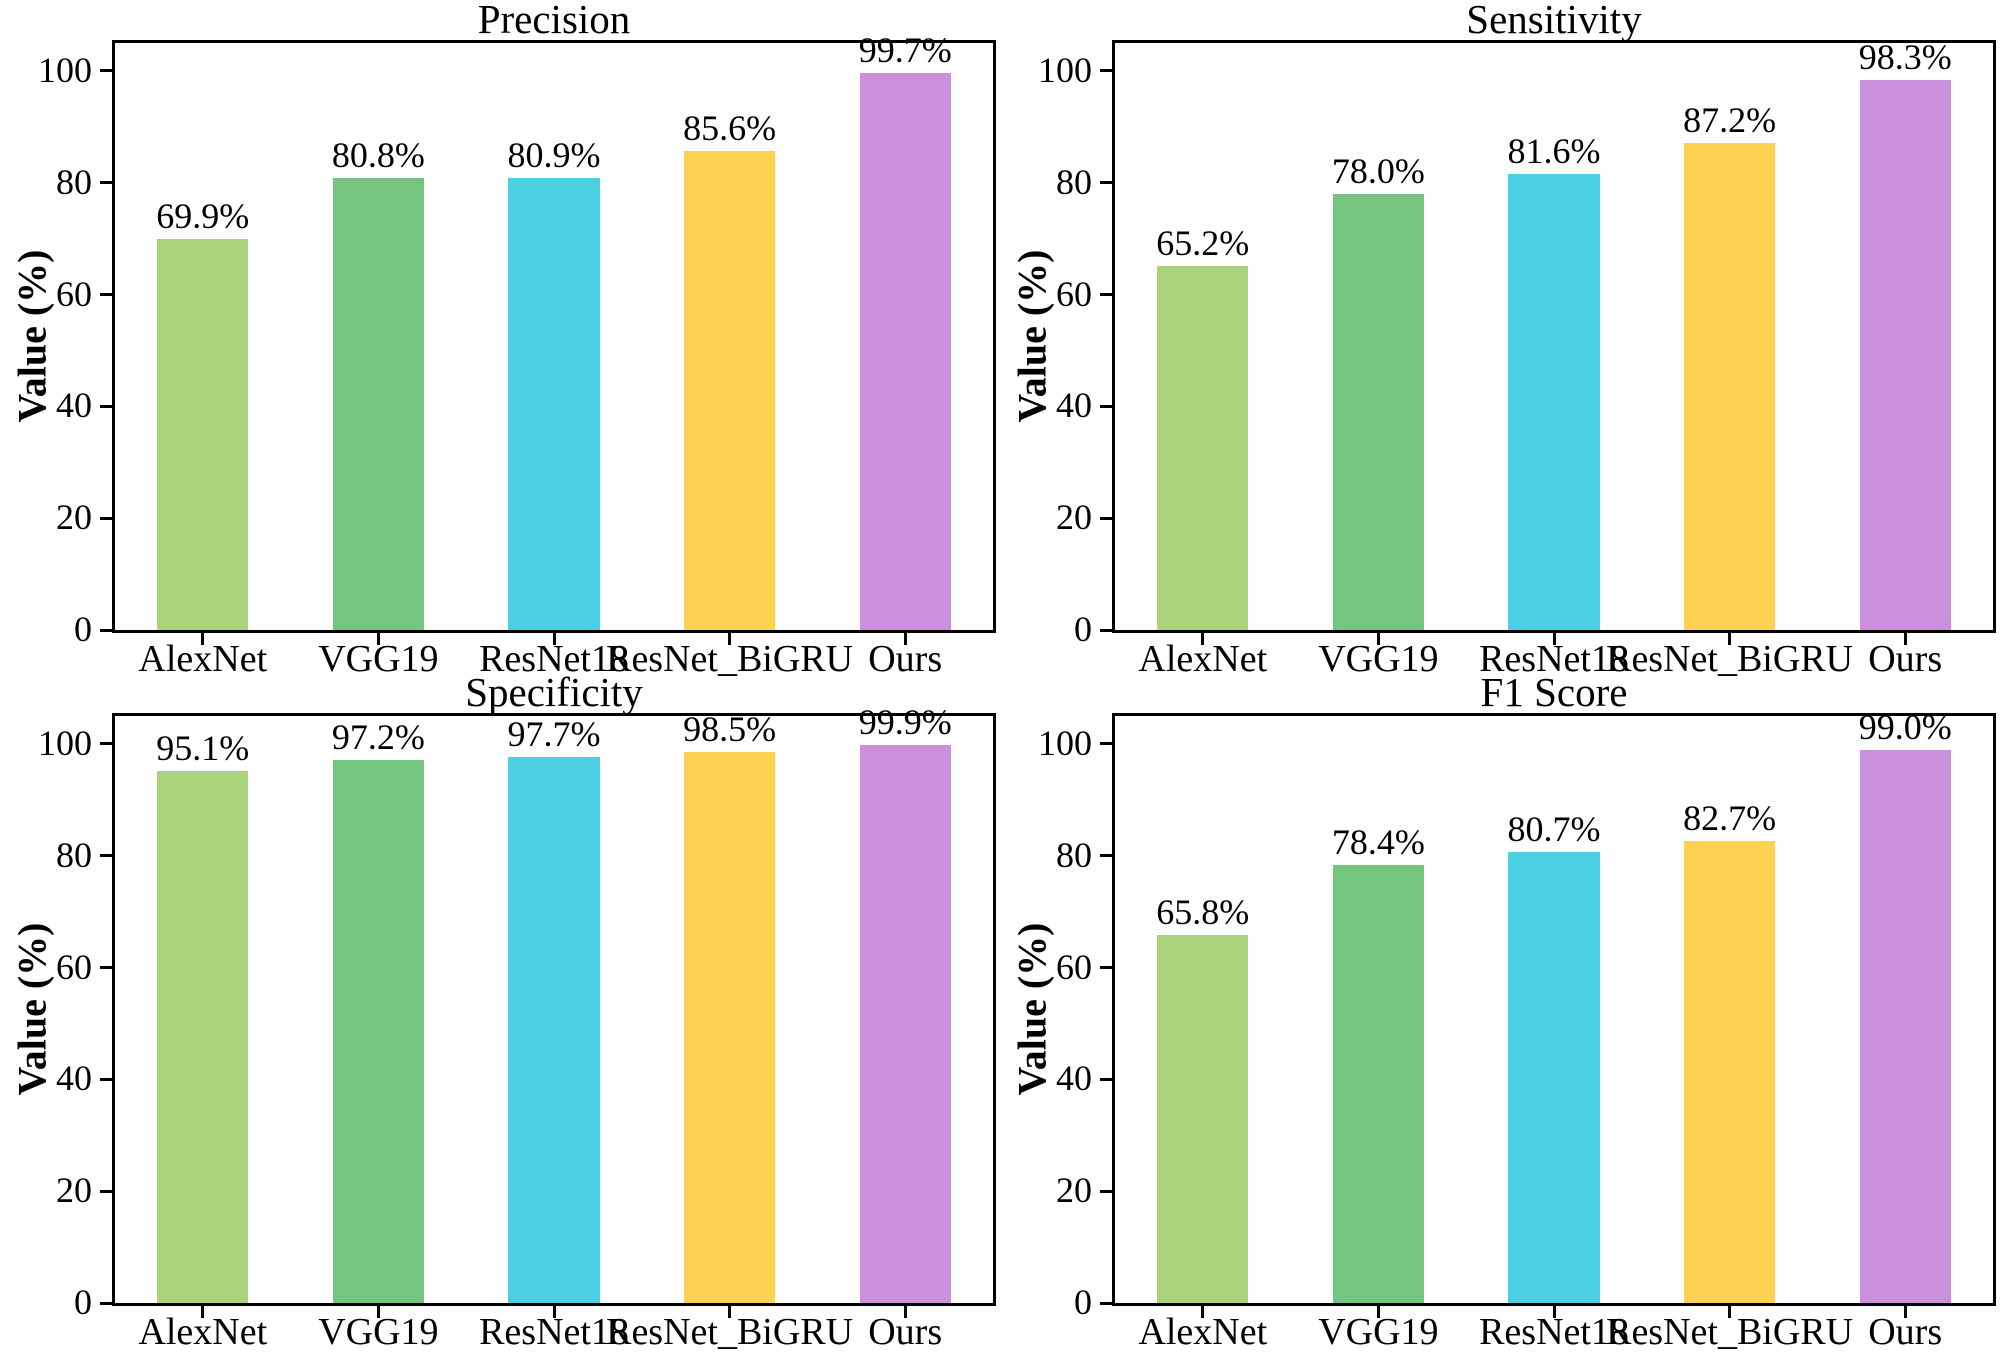  What do you see at coordinates (378, 736) in the screenshot?
I see `bar-value-label: 97.2%` at bounding box center [378, 736].